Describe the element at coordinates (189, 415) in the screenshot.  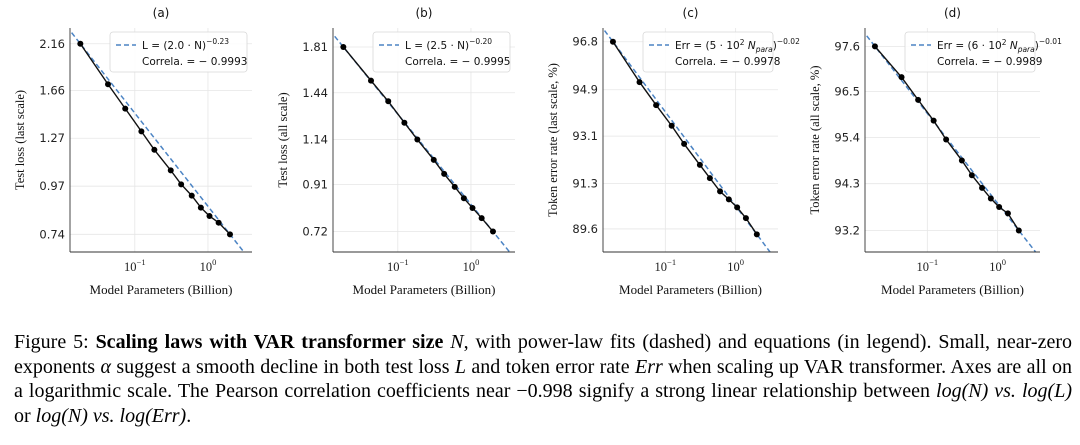
I see `caption-end: .` at that location.